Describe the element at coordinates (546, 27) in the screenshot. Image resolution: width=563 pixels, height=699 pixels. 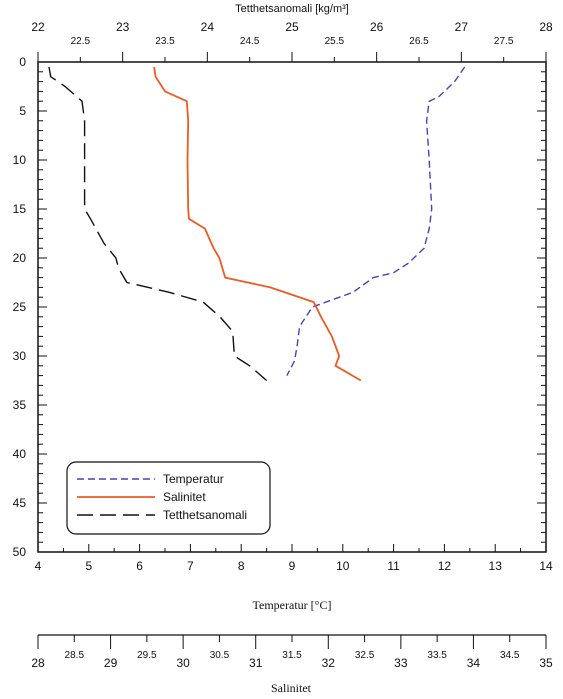
I see `density-tick-label: 28` at that location.